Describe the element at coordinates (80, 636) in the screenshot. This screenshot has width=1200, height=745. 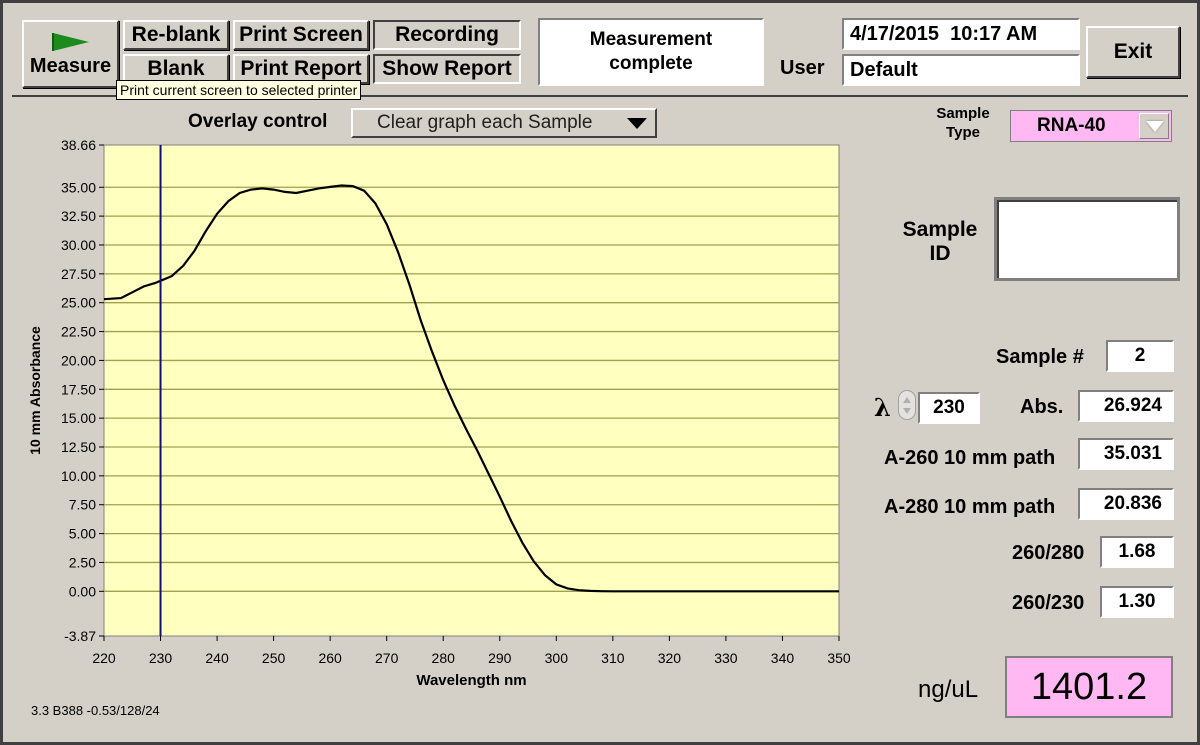
I see `y-tick-label: -3.87` at that location.